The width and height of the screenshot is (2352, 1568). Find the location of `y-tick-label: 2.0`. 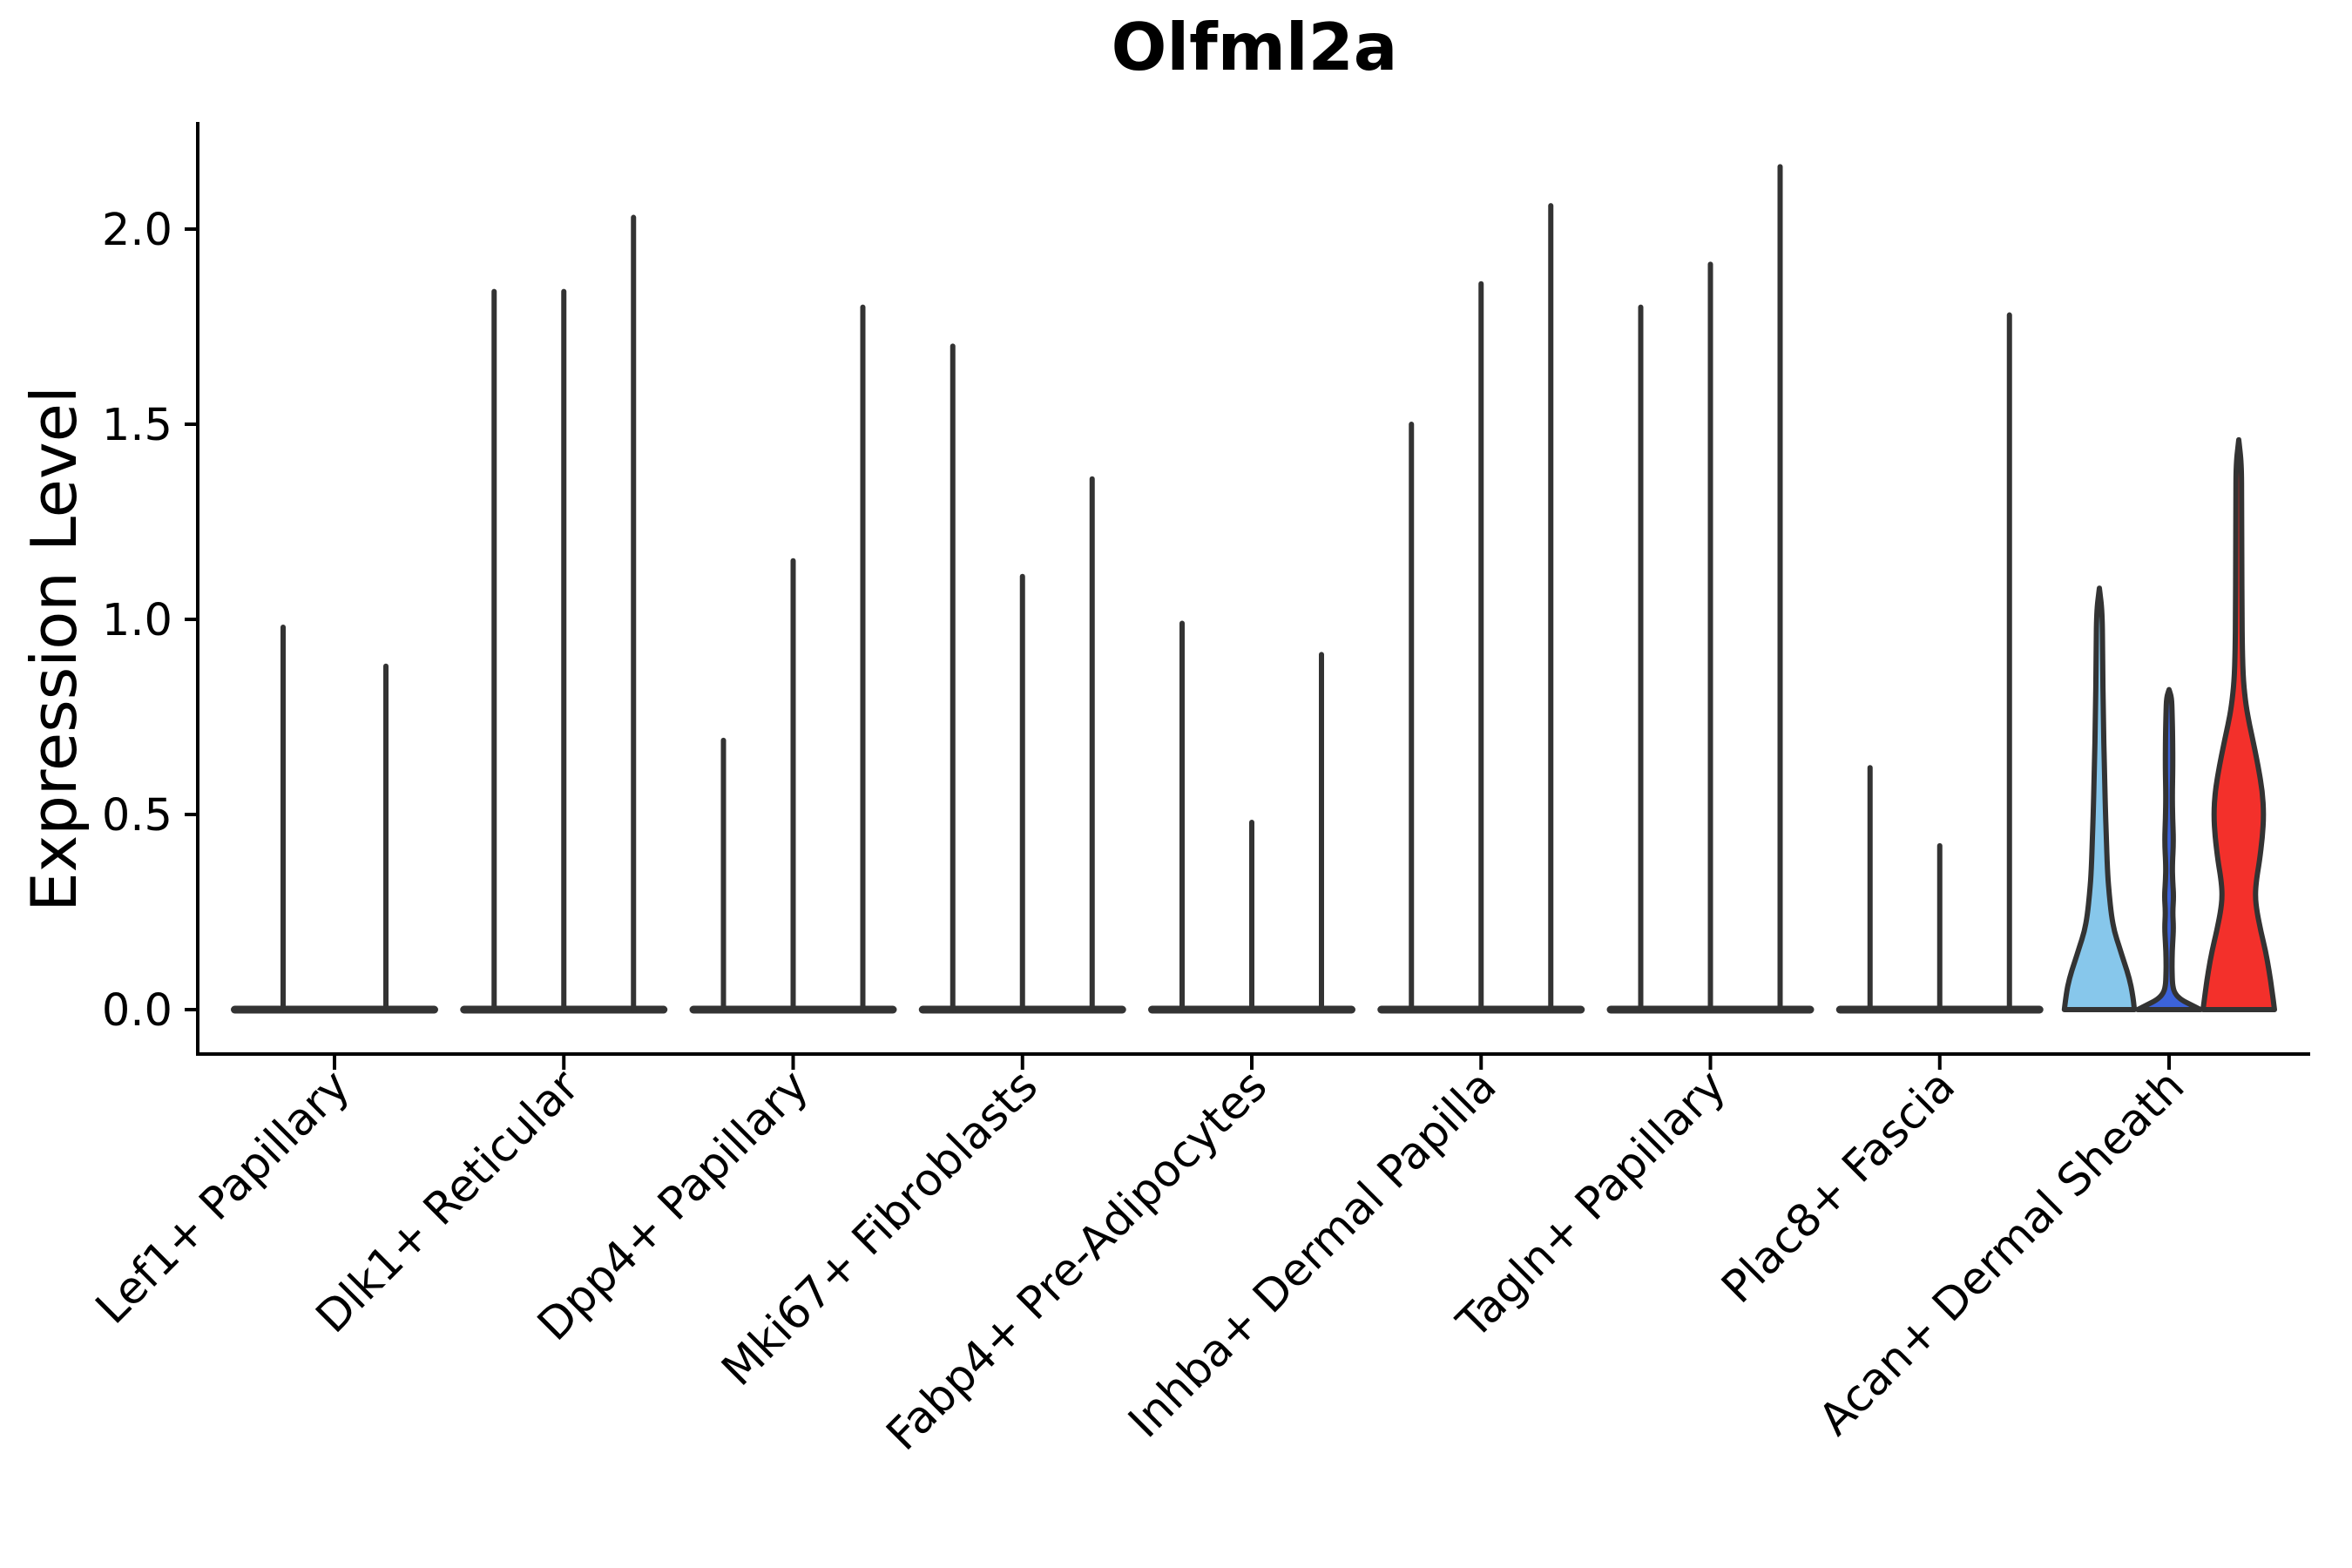

y-tick-label: 2.0 is located at coordinates (137, 230).